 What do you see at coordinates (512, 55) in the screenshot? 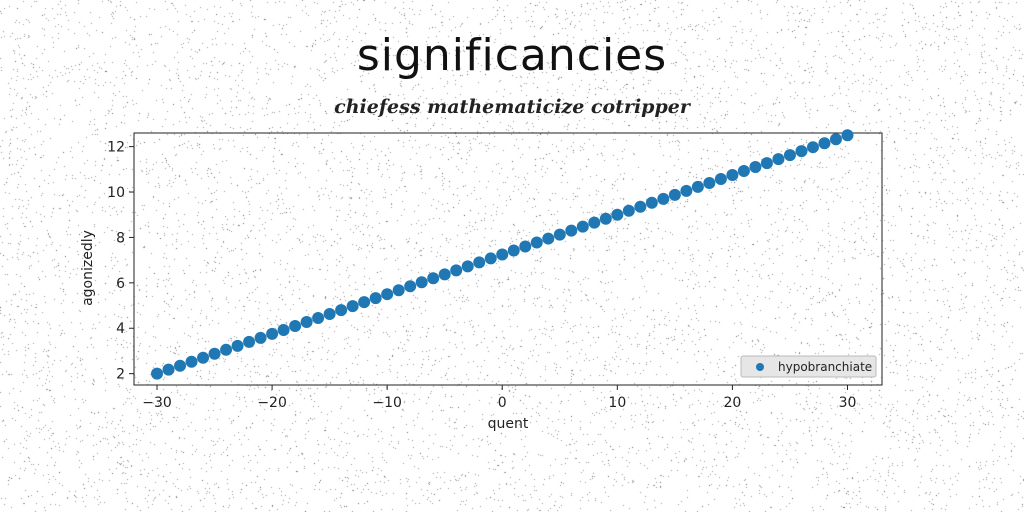
I see `chart-title: significancies` at bounding box center [512, 55].